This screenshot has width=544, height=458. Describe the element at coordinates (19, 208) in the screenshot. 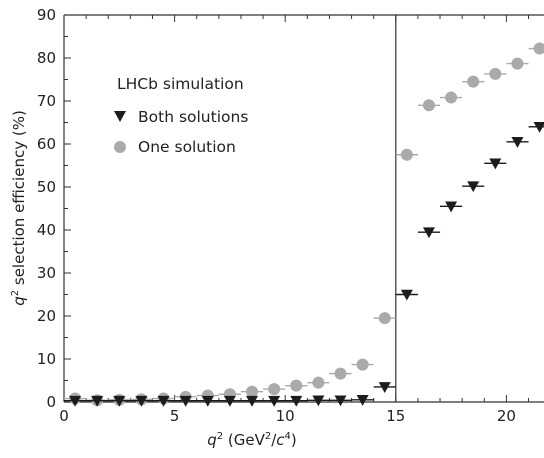

I see `y-axis-label: q2 selection efficiency (%)` at that location.